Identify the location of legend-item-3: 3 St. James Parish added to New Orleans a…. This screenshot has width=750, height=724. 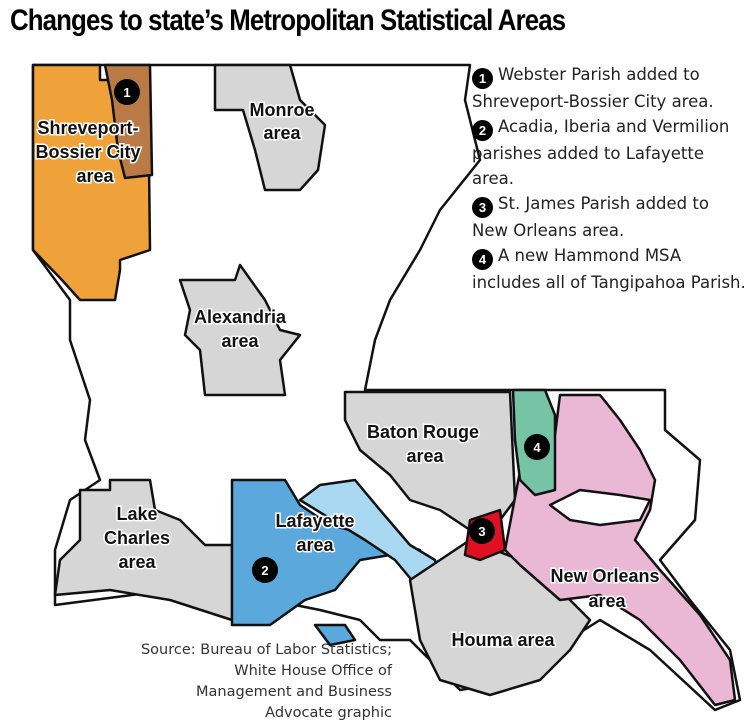
(590, 217).